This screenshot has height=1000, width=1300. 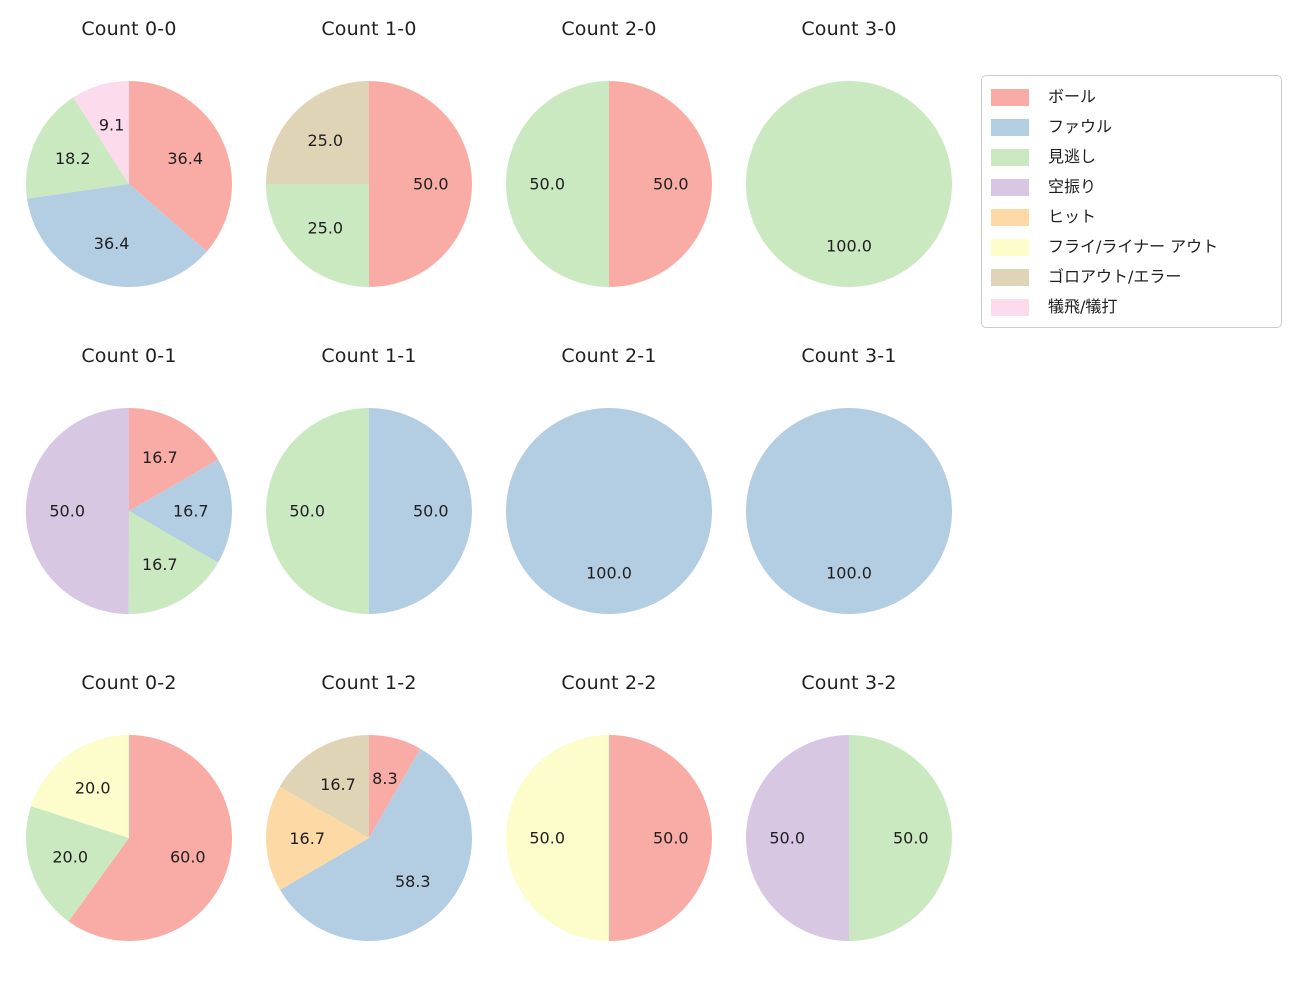 I want to click on chart-title: Count 2-0, so click(x=609, y=29).